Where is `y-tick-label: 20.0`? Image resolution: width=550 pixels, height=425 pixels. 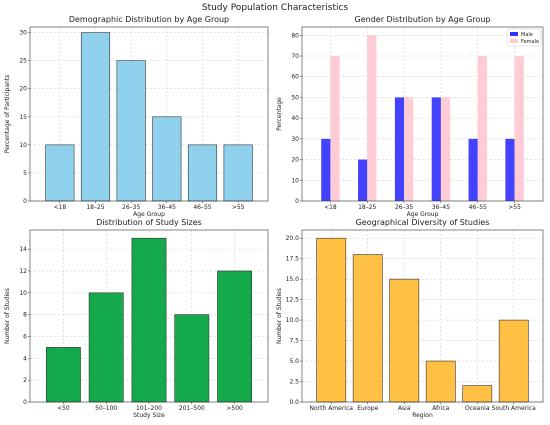
y-tick-label: 20.0 is located at coordinates (293, 238).